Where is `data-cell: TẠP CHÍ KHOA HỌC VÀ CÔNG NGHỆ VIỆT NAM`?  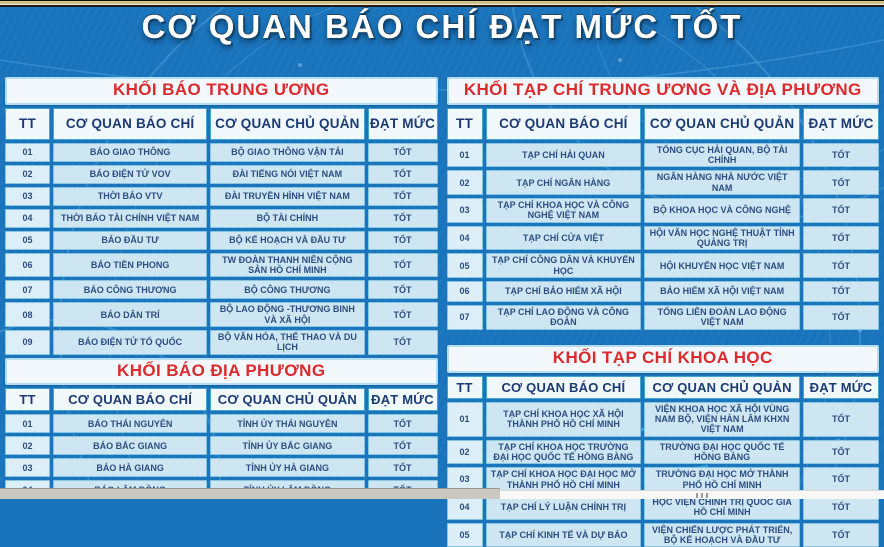
data-cell: TẠP CHÍ KHOA HỌC VÀ CÔNG NGHỆ VIỆT NAM is located at coordinates (564, 210).